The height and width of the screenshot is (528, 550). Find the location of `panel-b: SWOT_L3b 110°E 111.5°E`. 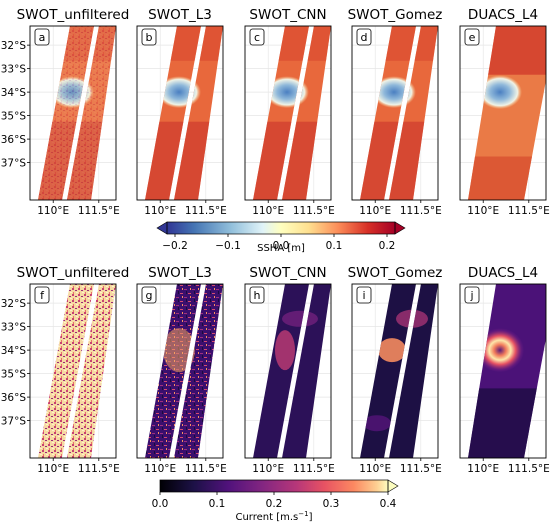

panel-b: SWOT_L3b 110°E 111.5°E is located at coordinates (181, 112).